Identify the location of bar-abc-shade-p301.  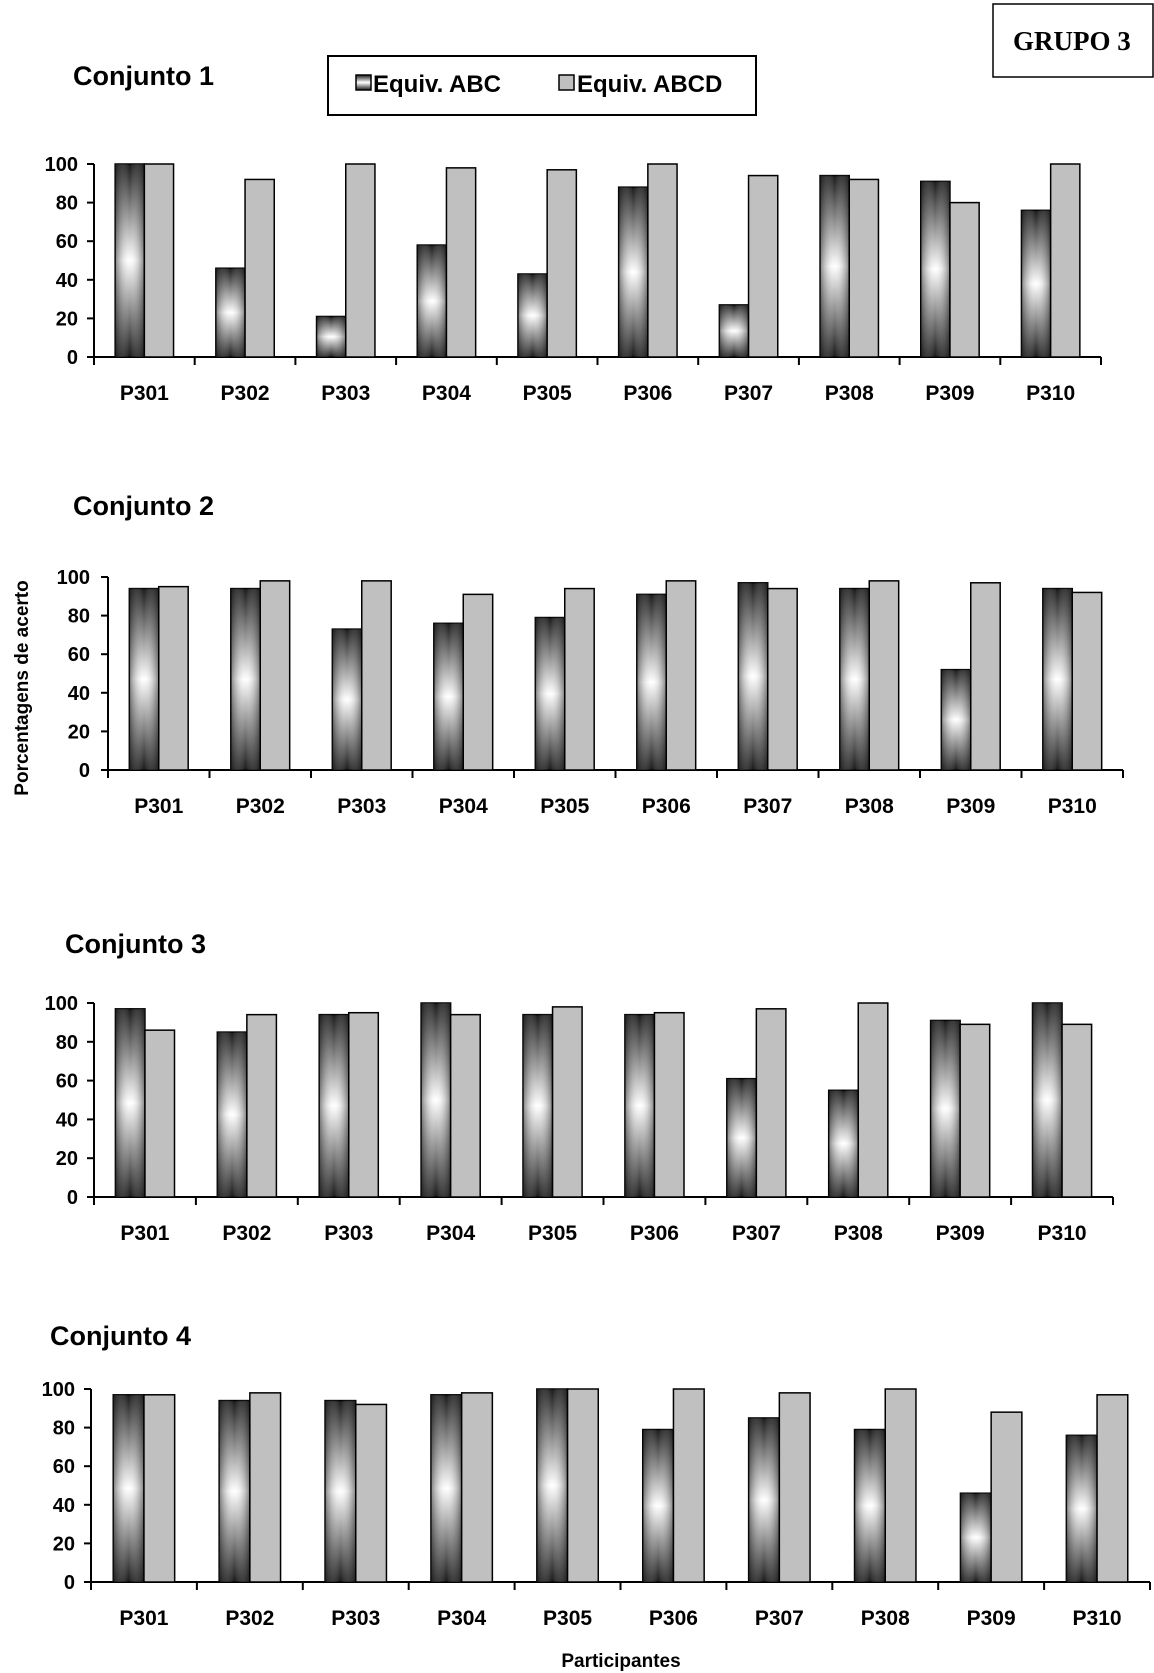
(128, 1488).